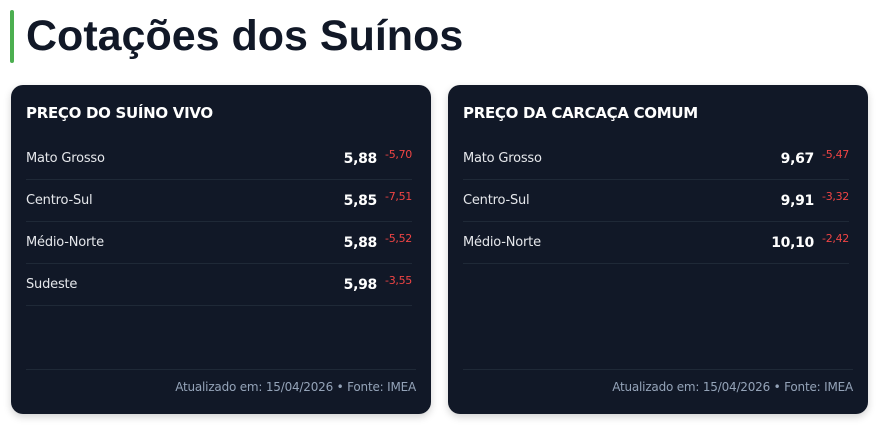 This screenshot has width=881, height=431. I want to click on price-change: -3,55, so click(398, 280).